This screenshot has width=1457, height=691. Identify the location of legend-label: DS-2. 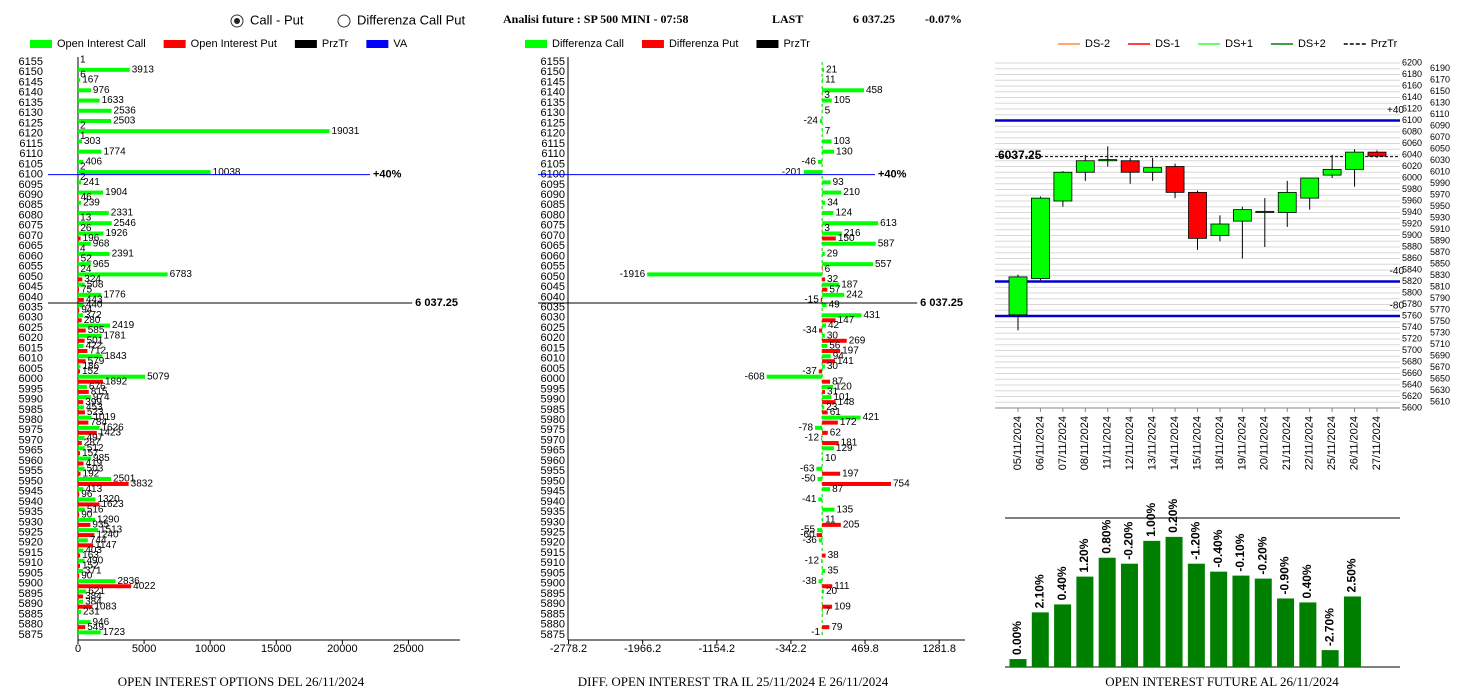
(1097, 44).